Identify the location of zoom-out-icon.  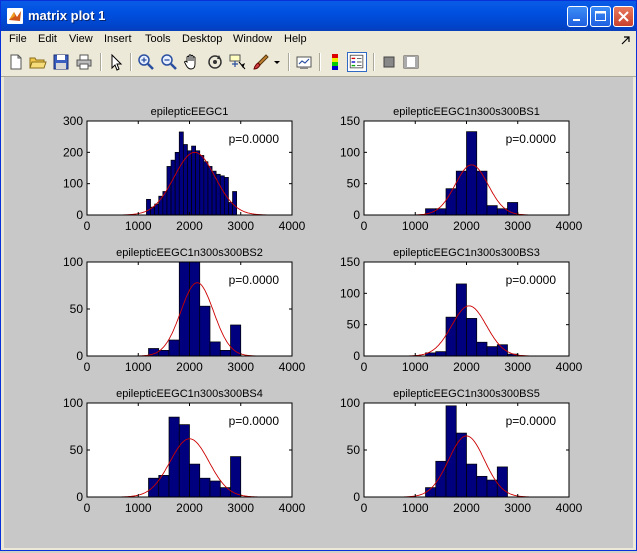
(169, 62).